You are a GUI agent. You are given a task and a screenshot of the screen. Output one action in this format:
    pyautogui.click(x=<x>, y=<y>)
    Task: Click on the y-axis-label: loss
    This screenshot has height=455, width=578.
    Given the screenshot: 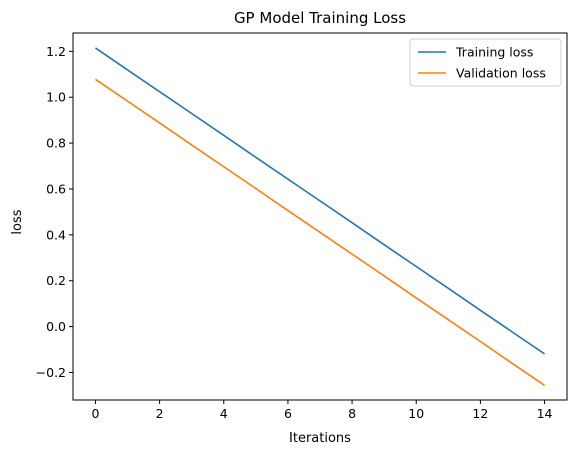 What is the action you would take?
    pyautogui.click(x=17, y=221)
    